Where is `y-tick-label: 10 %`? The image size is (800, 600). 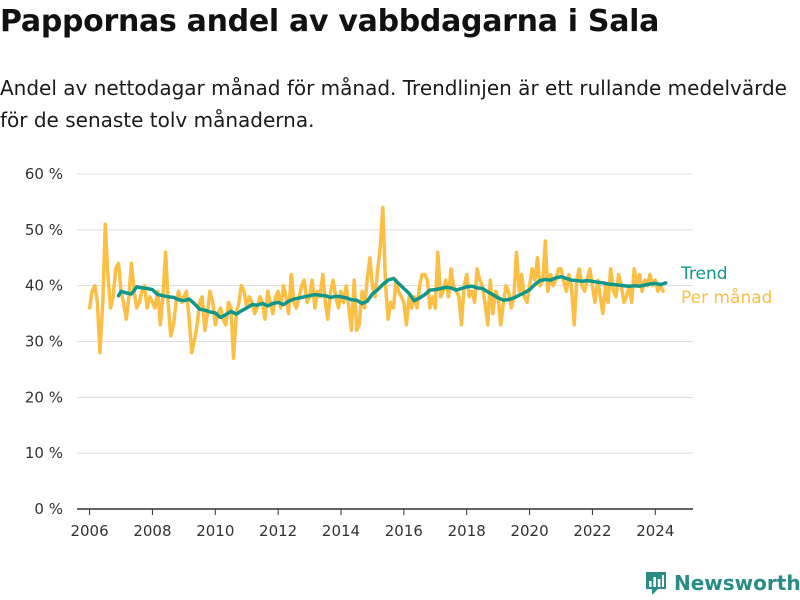 y-tick-label: 10 % is located at coordinates (44, 453).